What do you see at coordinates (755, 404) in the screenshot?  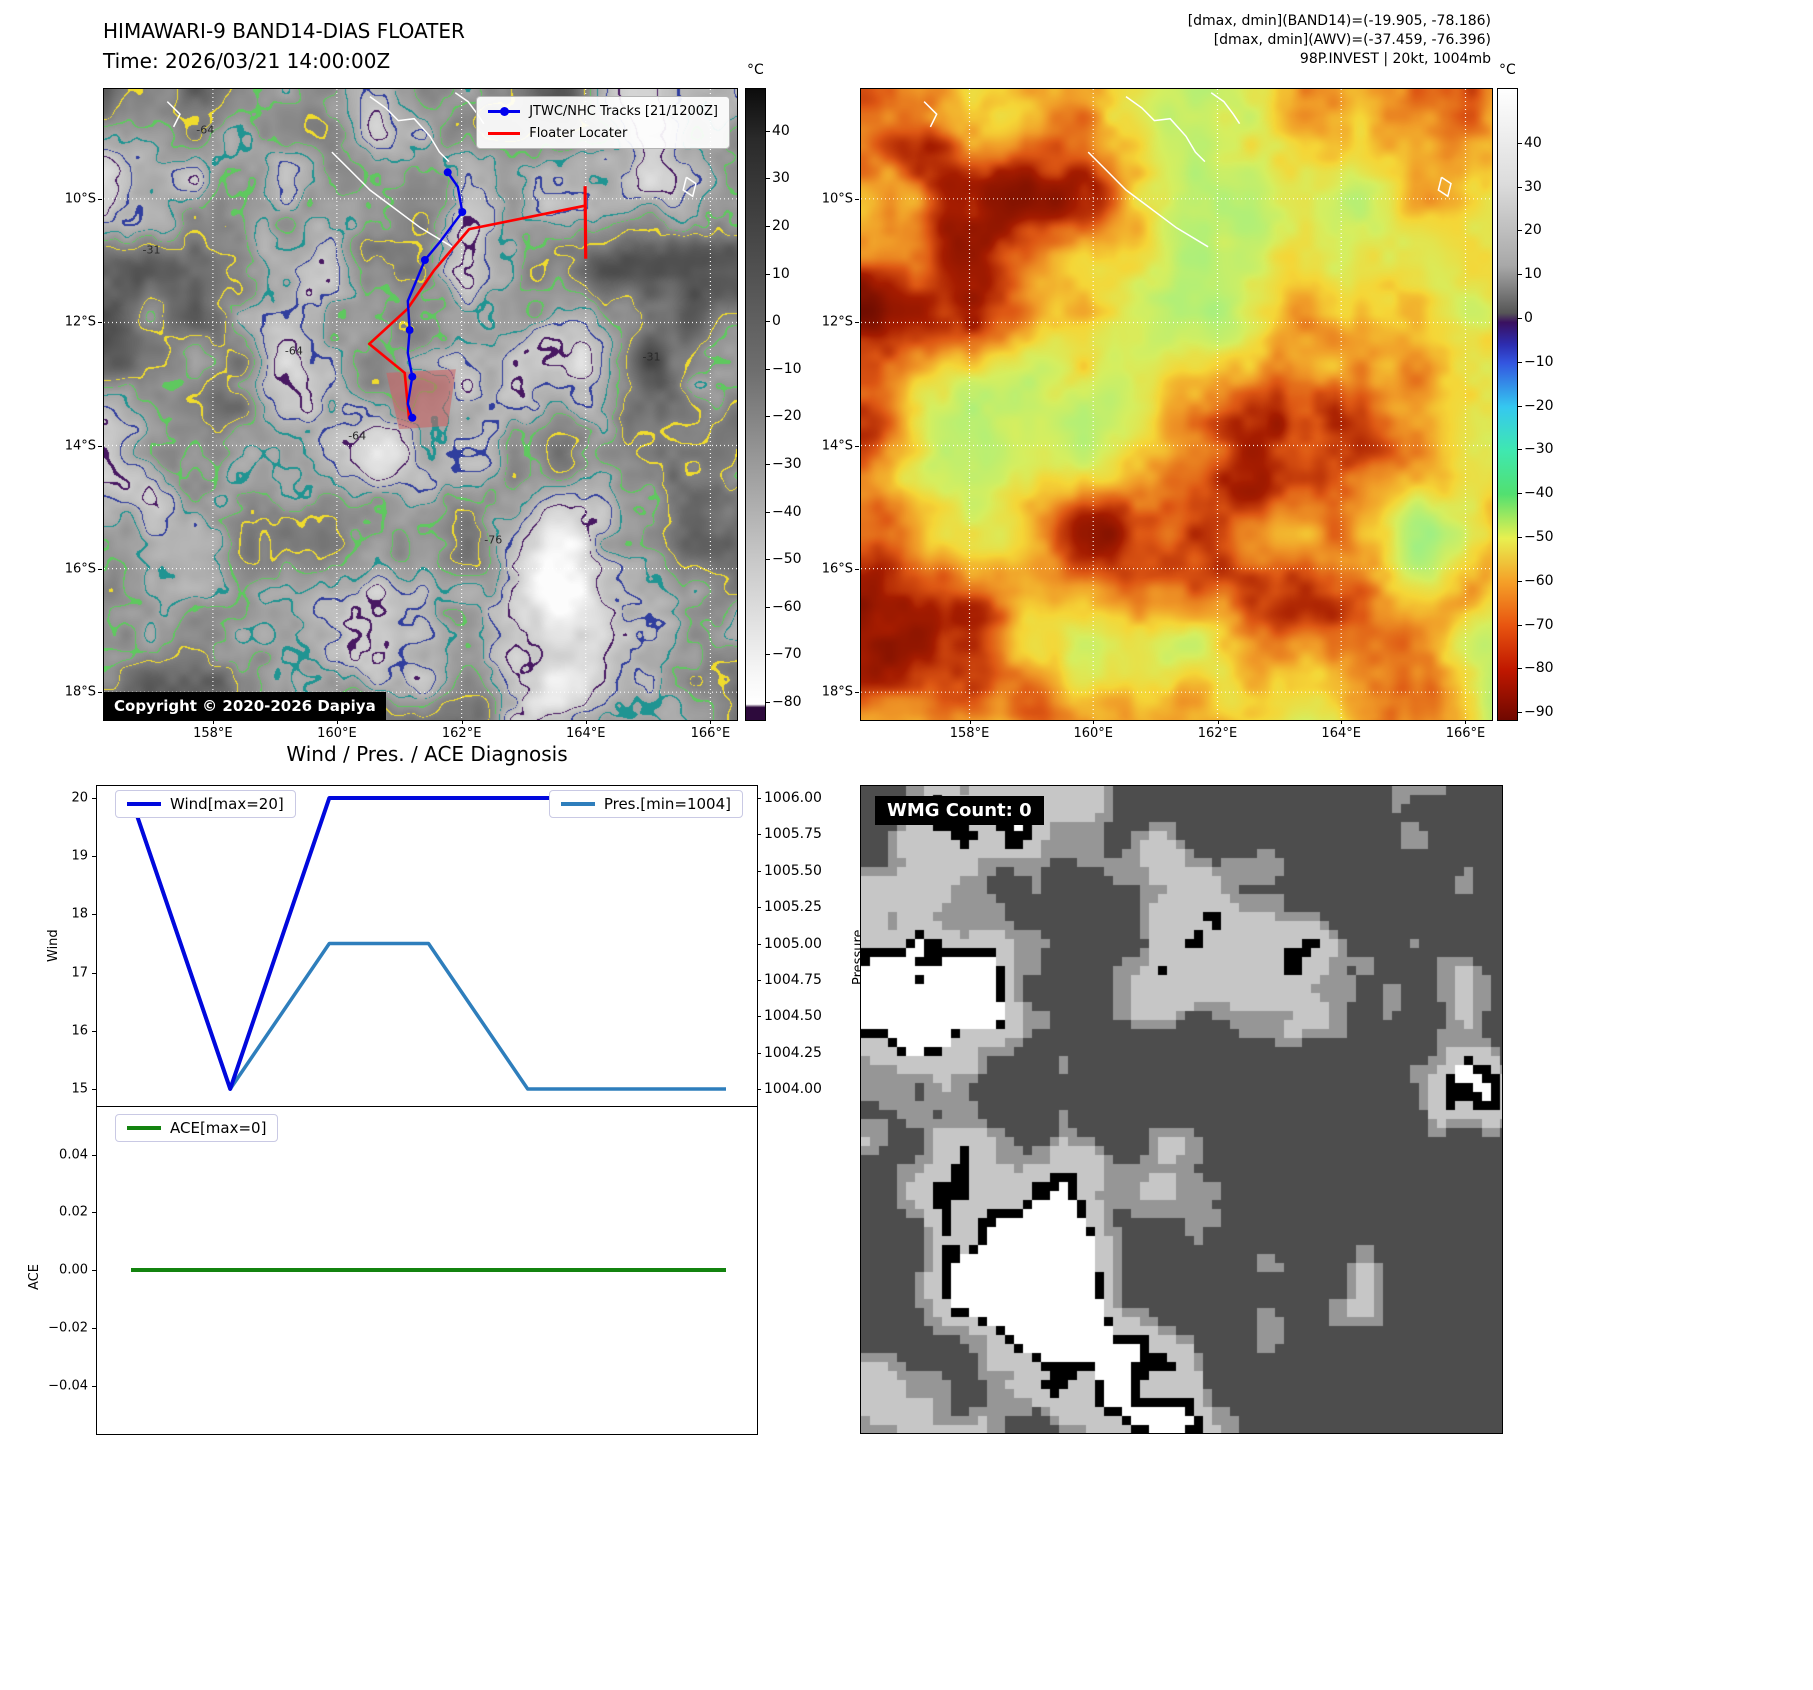 I see `band14-colorbar` at bounding box center [755, 404].